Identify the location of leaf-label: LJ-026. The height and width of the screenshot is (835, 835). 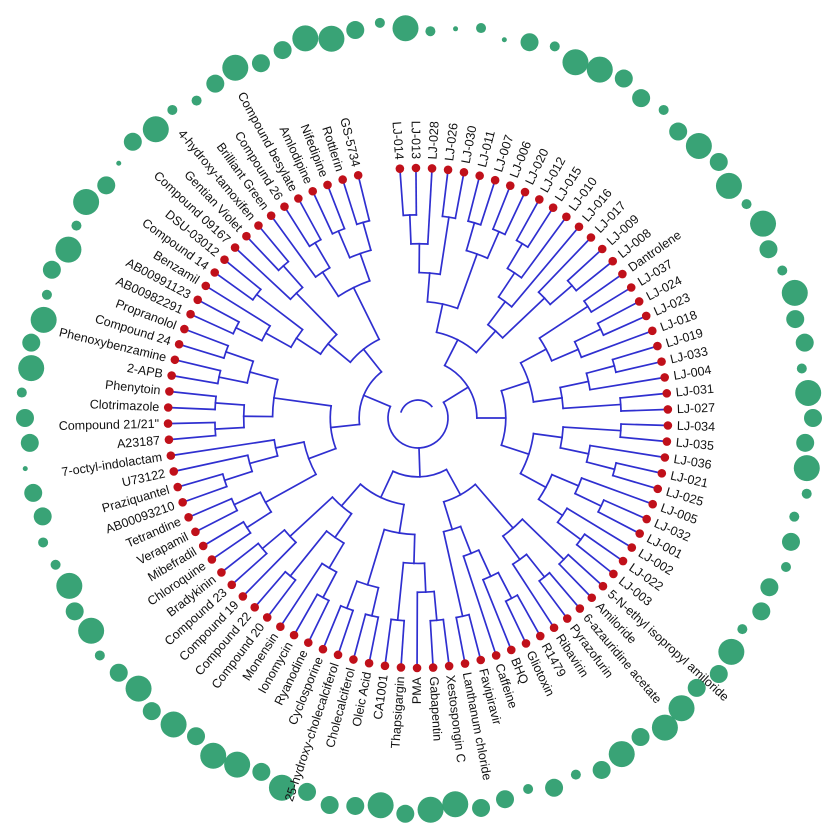
(451, 142).